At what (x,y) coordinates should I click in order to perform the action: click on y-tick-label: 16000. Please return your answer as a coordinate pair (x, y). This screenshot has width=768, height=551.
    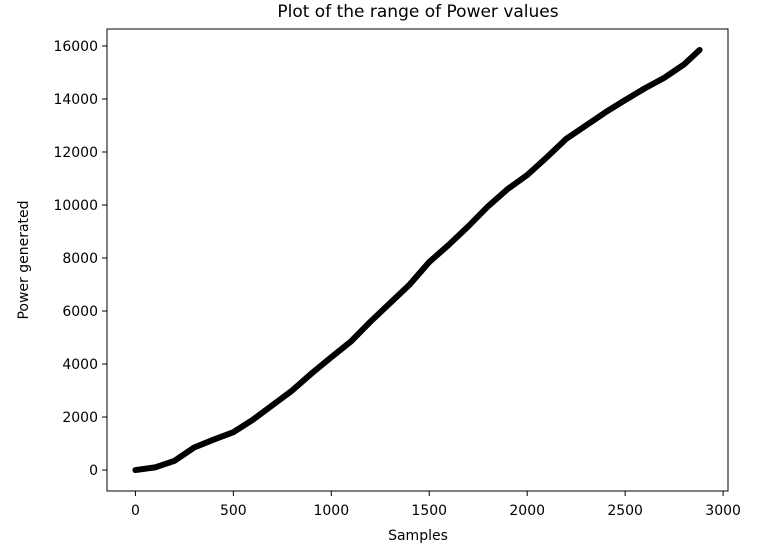
    Looking at the image, I should click on (75, 47).